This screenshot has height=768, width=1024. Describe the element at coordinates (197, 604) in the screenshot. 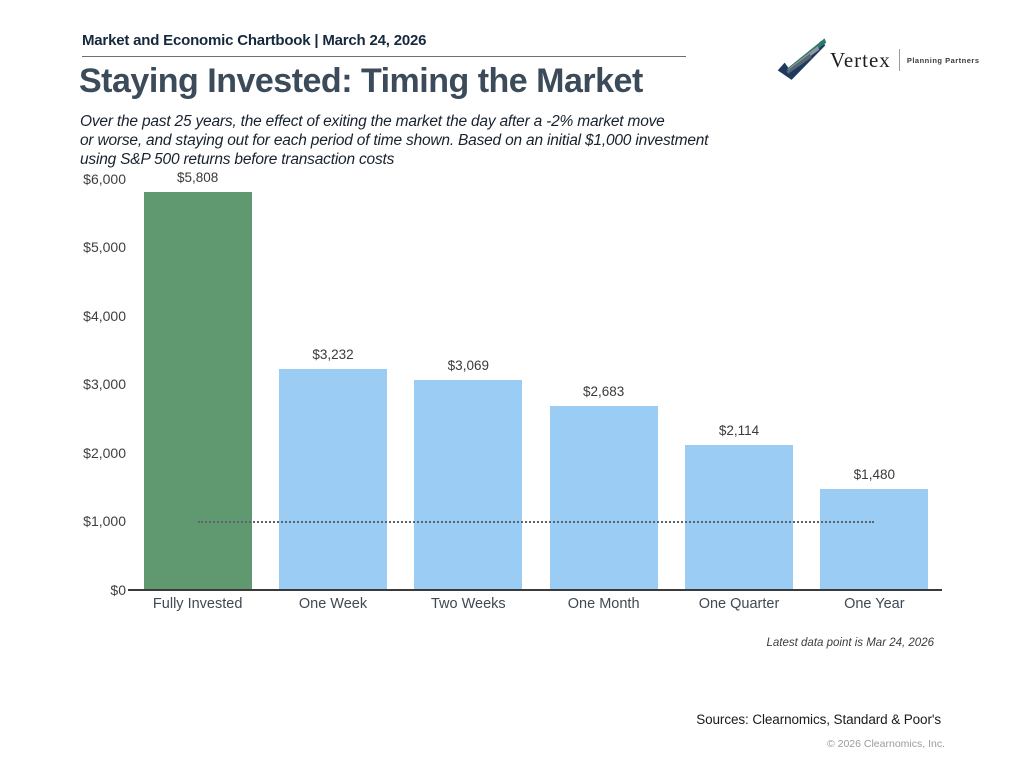

I see `x-tick-label: Fully Invested` at that location.